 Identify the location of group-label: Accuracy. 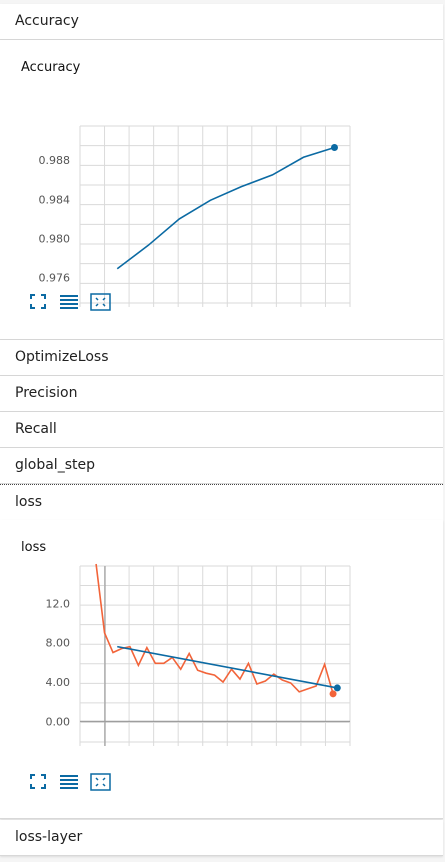
(47, 21).